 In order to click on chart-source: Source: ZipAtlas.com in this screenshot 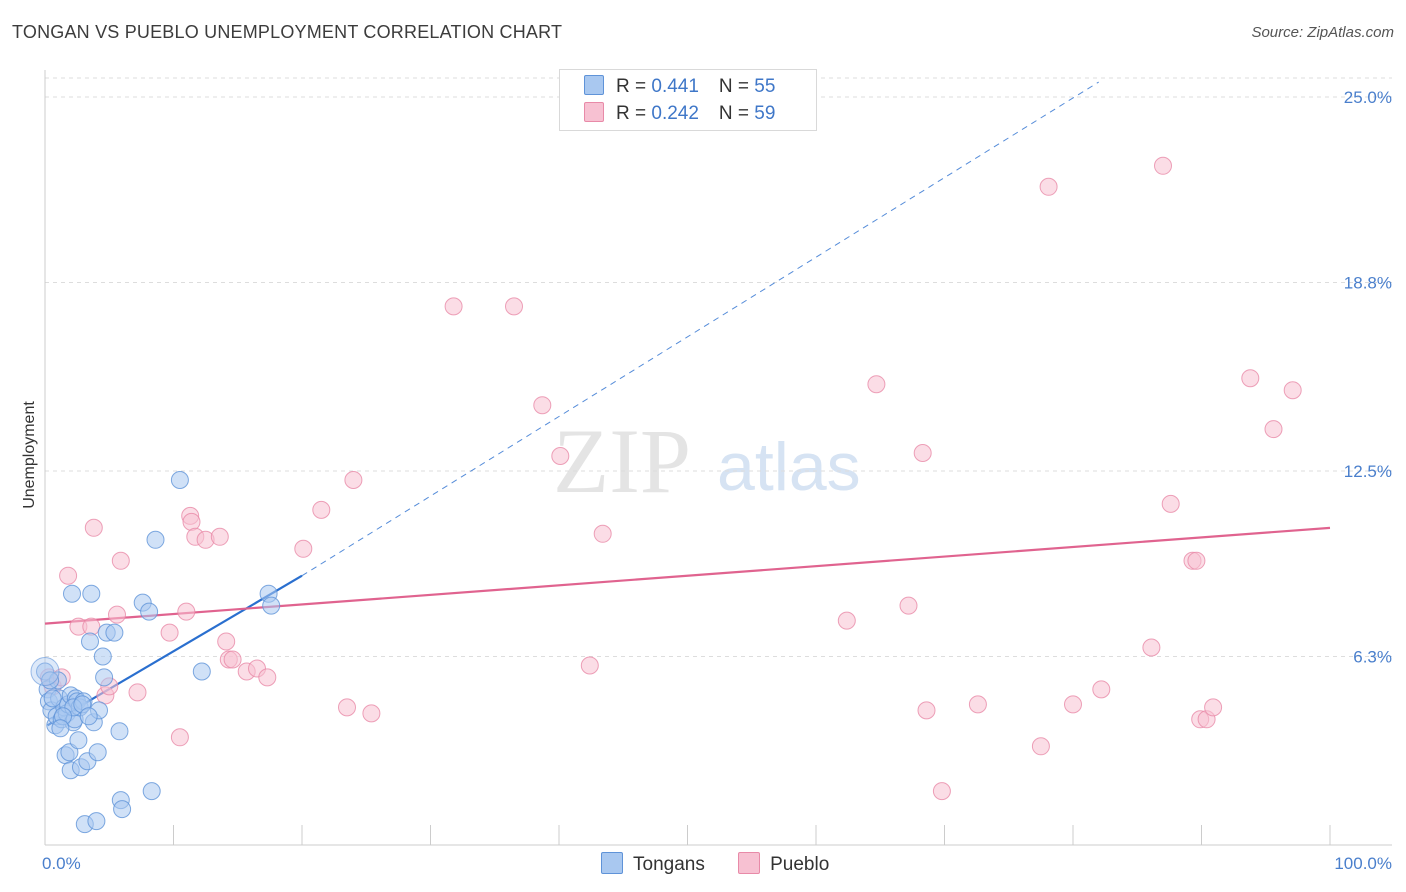, I will do `click(1322, 32)`.